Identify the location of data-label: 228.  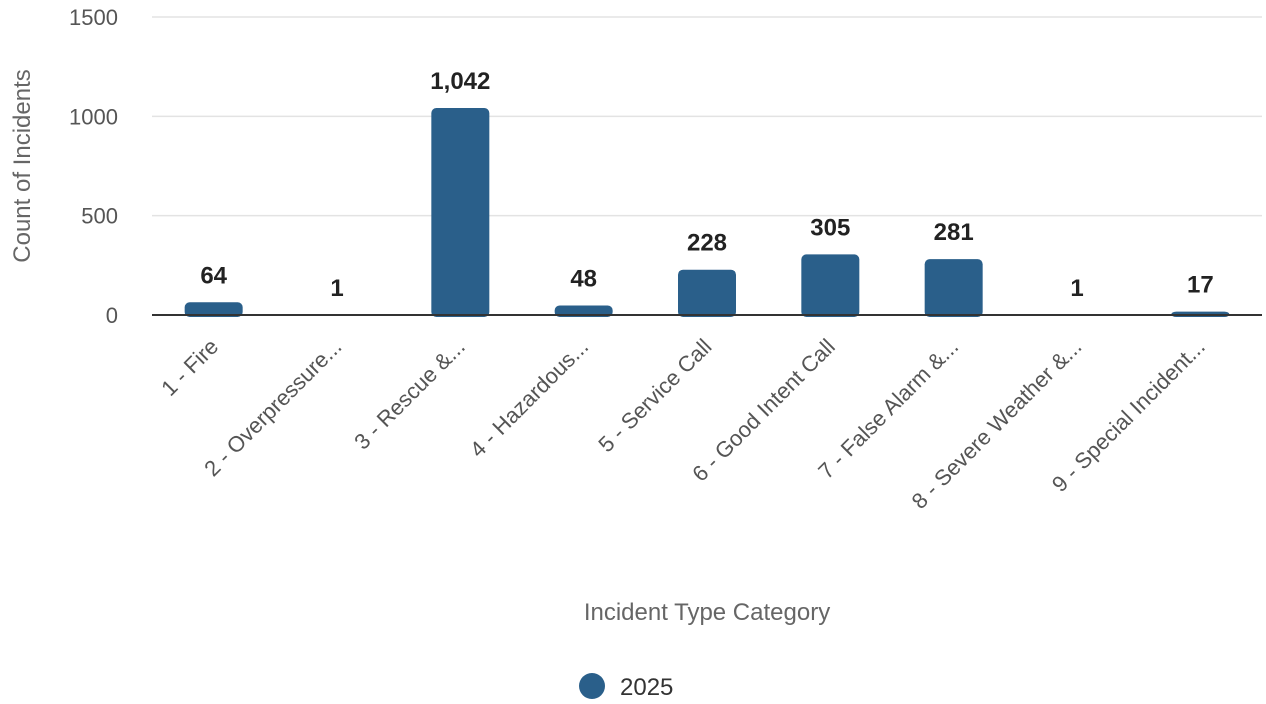
(707, 243).